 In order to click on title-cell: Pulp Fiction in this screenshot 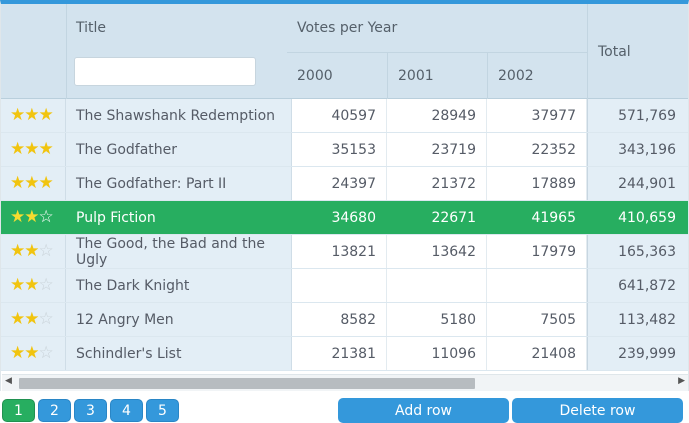, I will do `click(179, 217)`.